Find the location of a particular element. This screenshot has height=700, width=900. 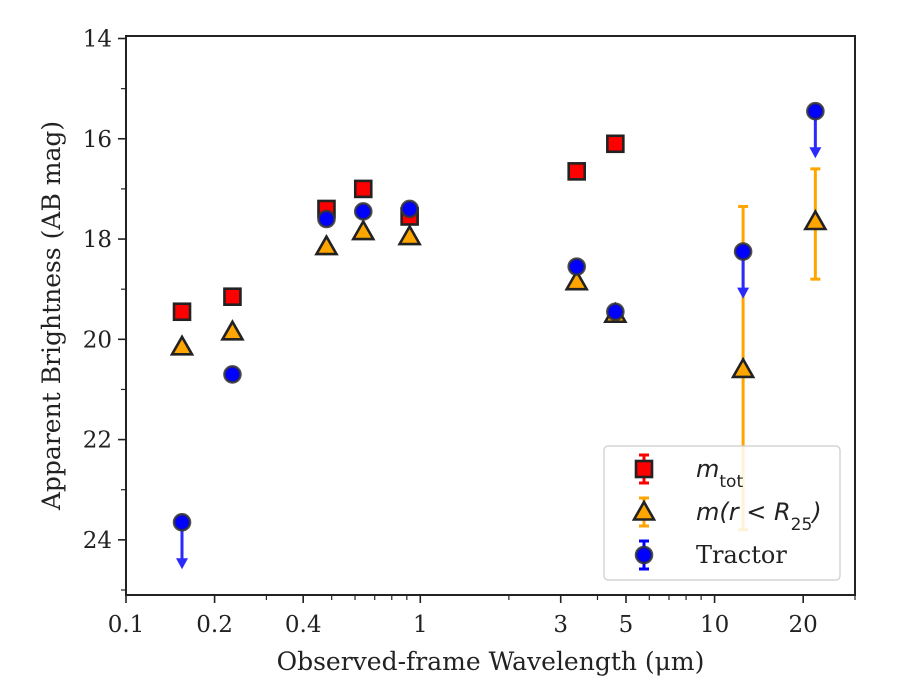

y-tick-label: 20 is located at coordinates (97, 340).